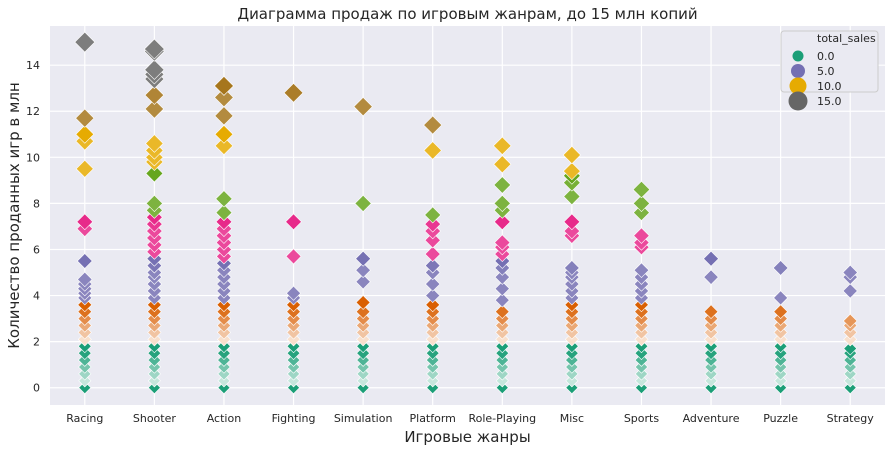 The image size is (893, 451). Describe the element at coordinates (433, 418) in the screenshot. I see `x-tick-label: Platform` at that location.